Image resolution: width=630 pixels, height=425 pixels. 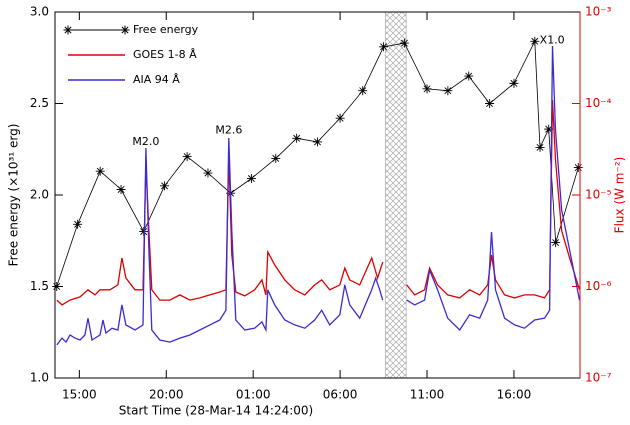 What do you see at coordinates (598, 12) in the screenshot?
I see `y2-tick-label: 10⁻³` at bounding box center [598, 12].